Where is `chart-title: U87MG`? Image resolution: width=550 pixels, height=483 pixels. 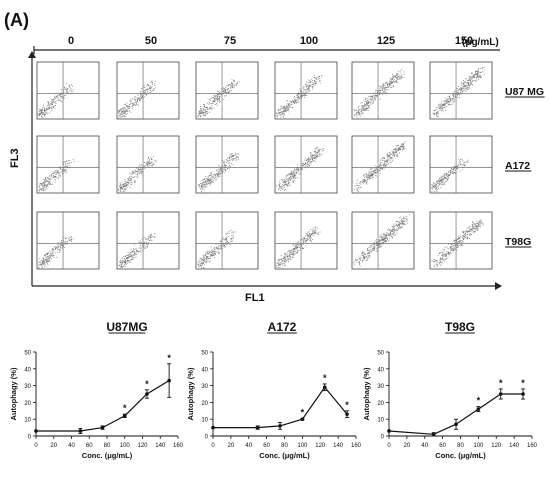
chart-title: U87MG is located at coordinates (126, 327).